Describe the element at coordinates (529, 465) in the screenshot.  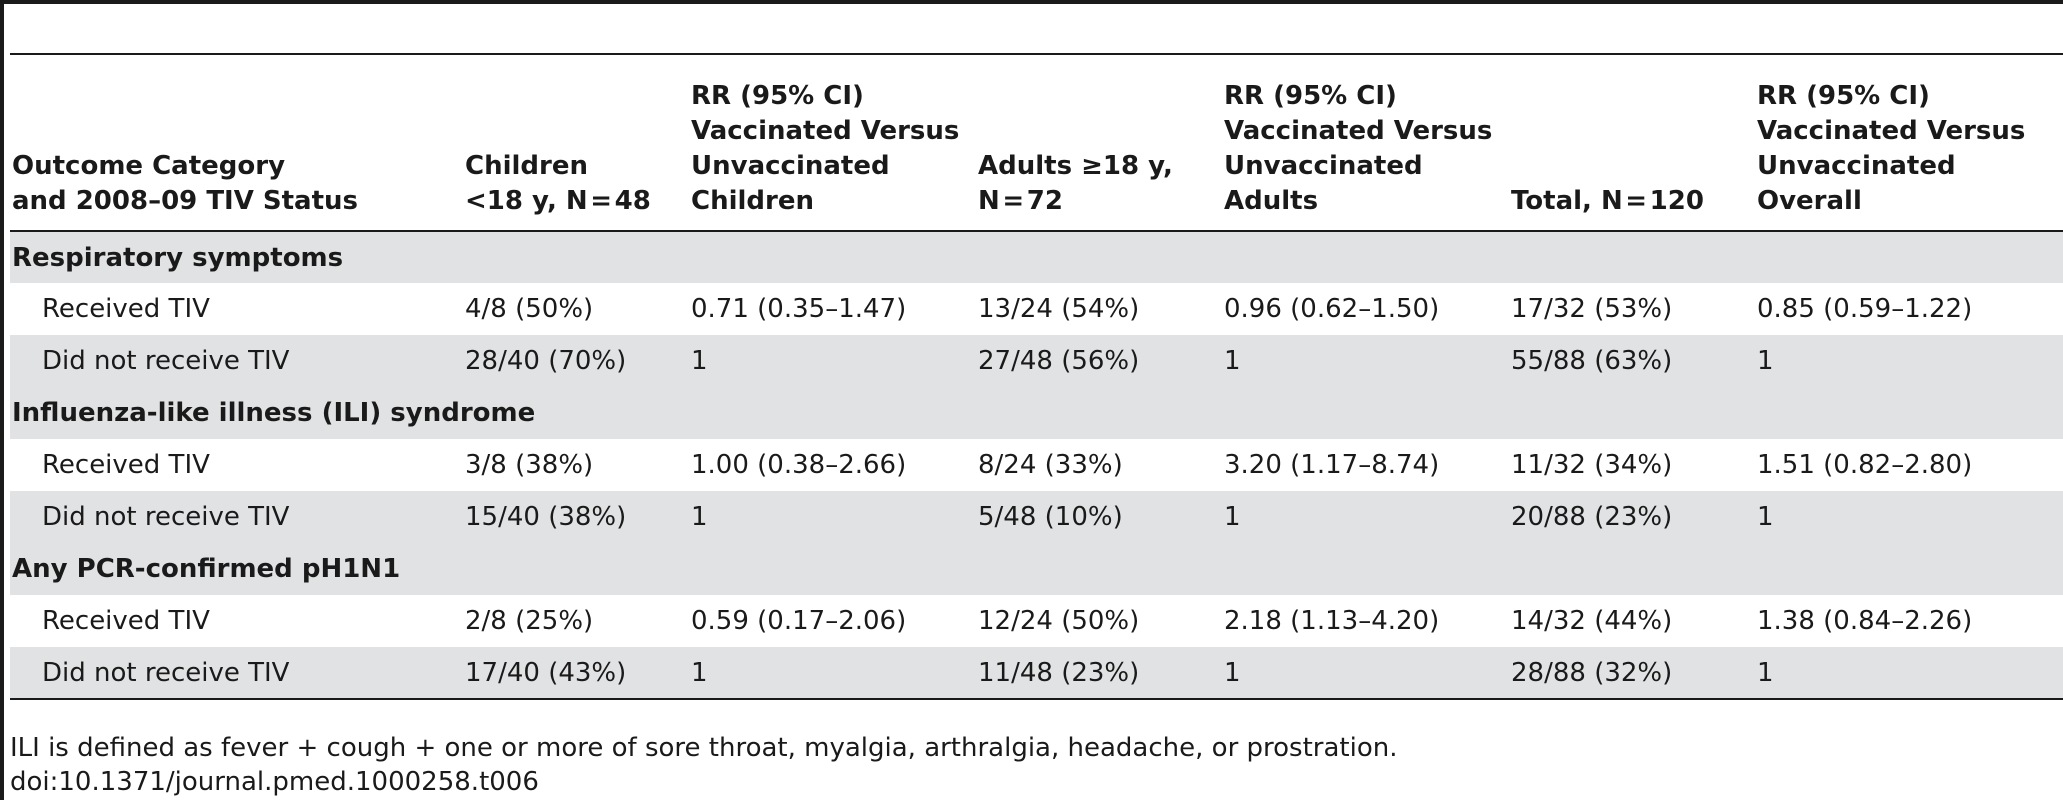
I see `table-cell: 3/8 (38%)` at that location.